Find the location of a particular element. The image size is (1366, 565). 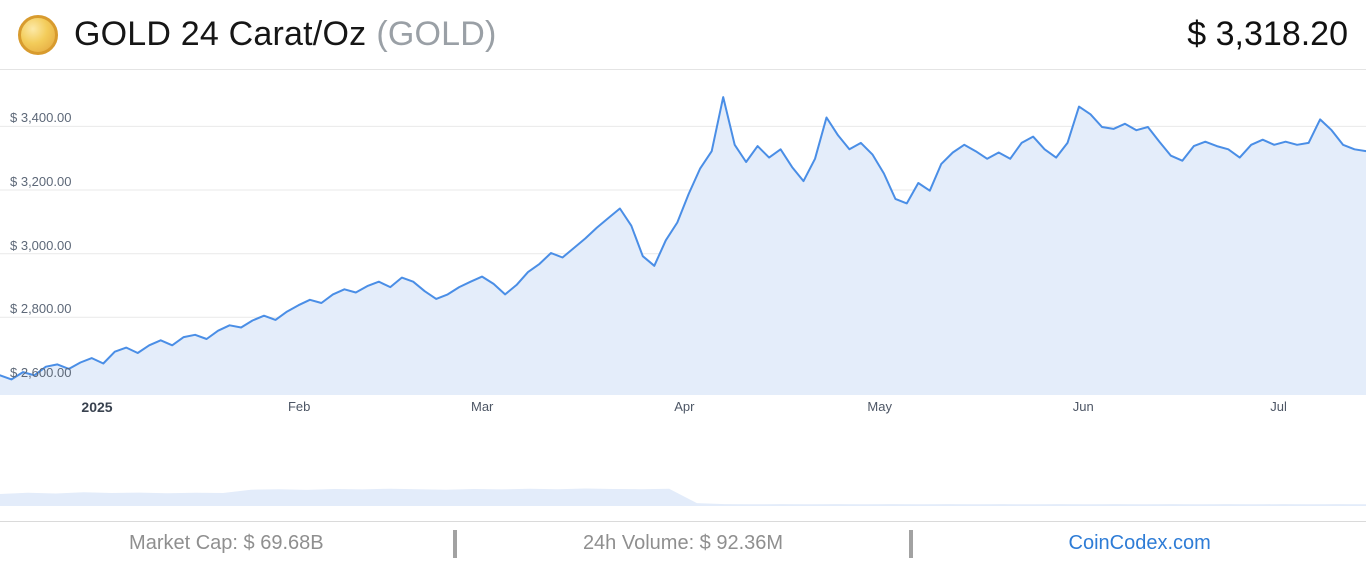

header: GOLD 24 Carat/Oz (GOLD) $ 3,318.20 is located at coordinates (683, 35).